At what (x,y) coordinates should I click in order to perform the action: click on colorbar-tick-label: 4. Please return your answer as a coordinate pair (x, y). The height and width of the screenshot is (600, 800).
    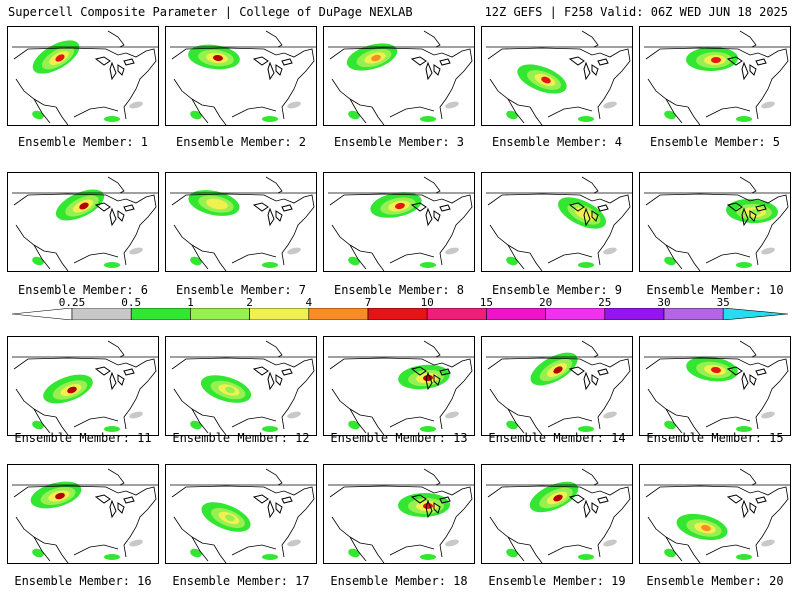
    Looking at the image, I should click on (309, 302).